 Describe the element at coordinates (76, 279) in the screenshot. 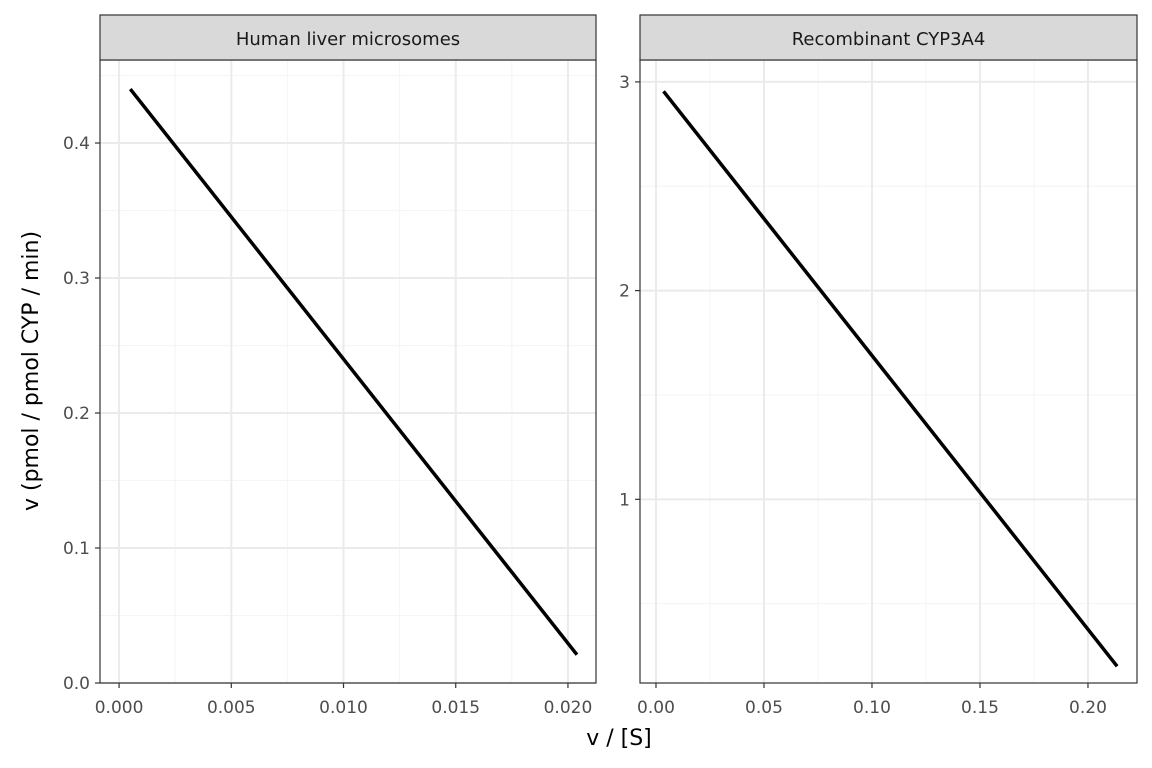

I see `y-tick-label: 0.3` at that location.